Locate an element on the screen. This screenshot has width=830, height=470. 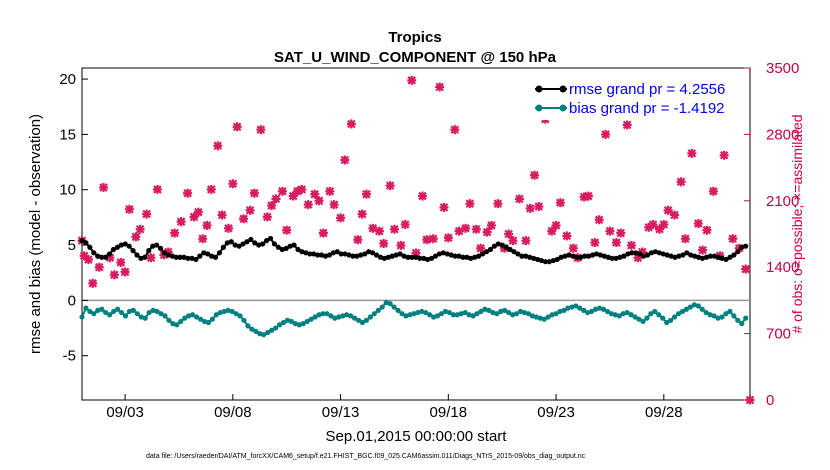
left-tick-label: 0 is located at coordinates (72, 300).